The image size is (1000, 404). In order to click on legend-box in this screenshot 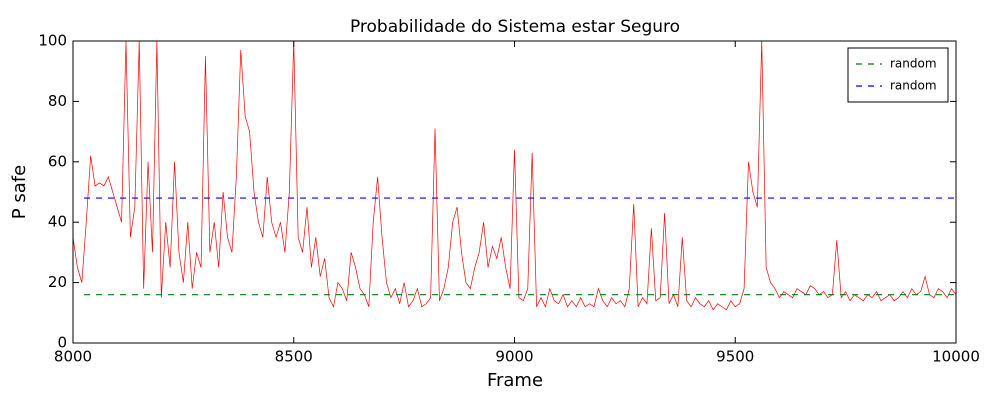, I will do `click(898, 75)`.